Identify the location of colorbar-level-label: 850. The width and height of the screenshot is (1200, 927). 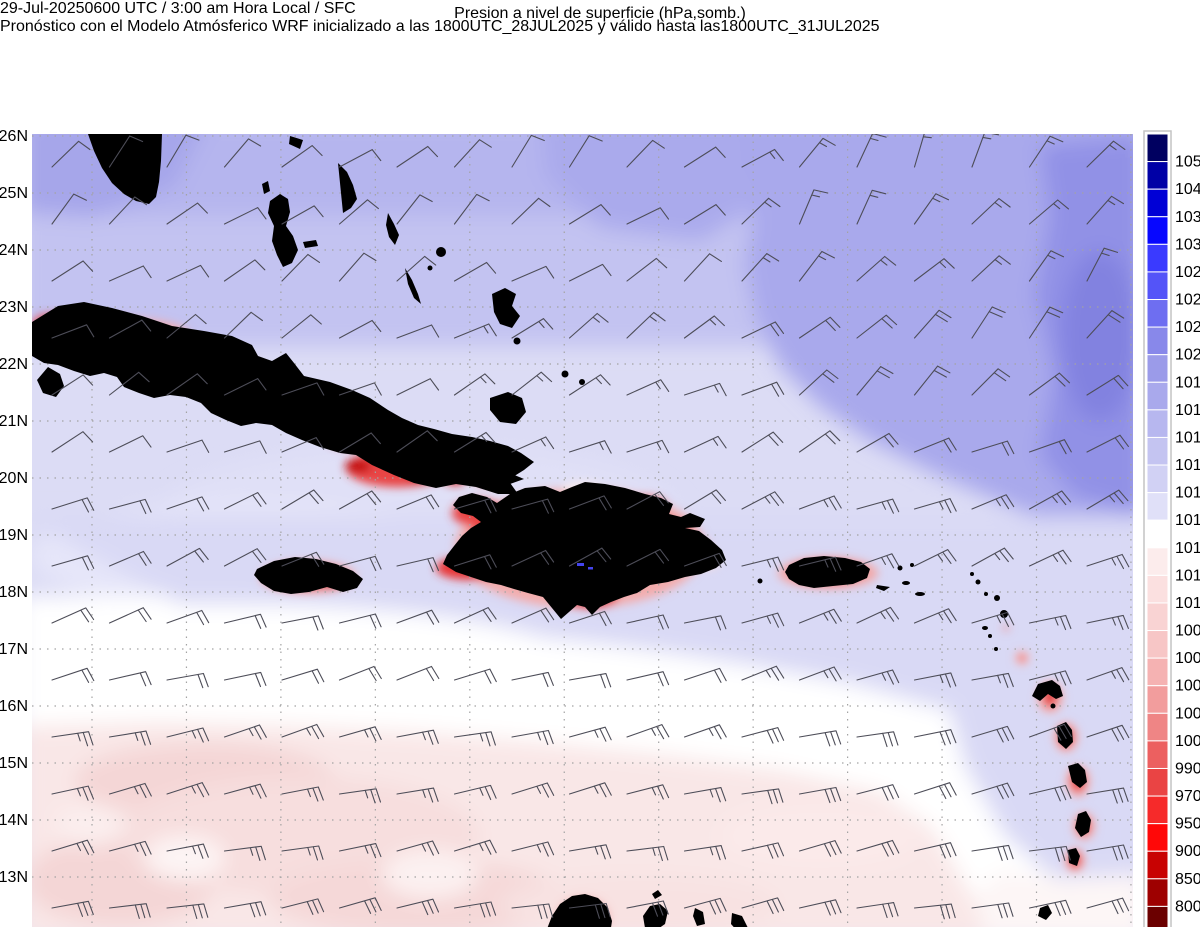
(1187, 879).